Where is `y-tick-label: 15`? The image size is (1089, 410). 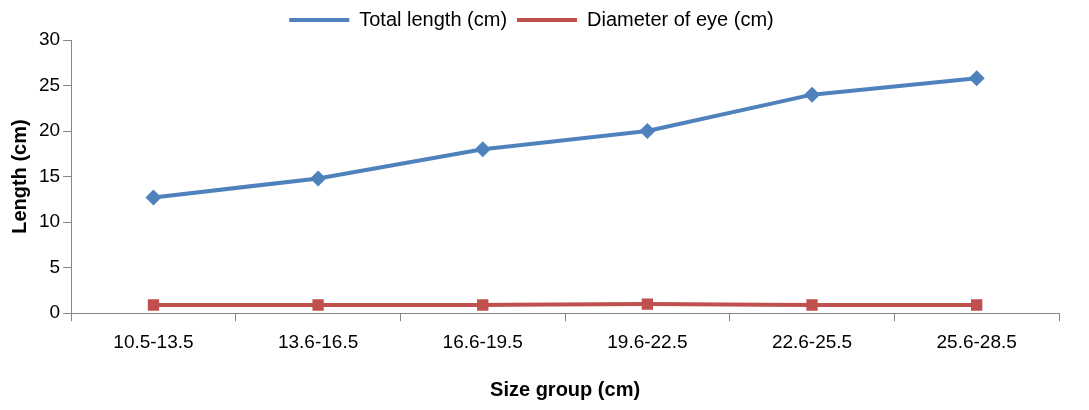
y-tick-label: 15 is located at coordinates (49, 175).